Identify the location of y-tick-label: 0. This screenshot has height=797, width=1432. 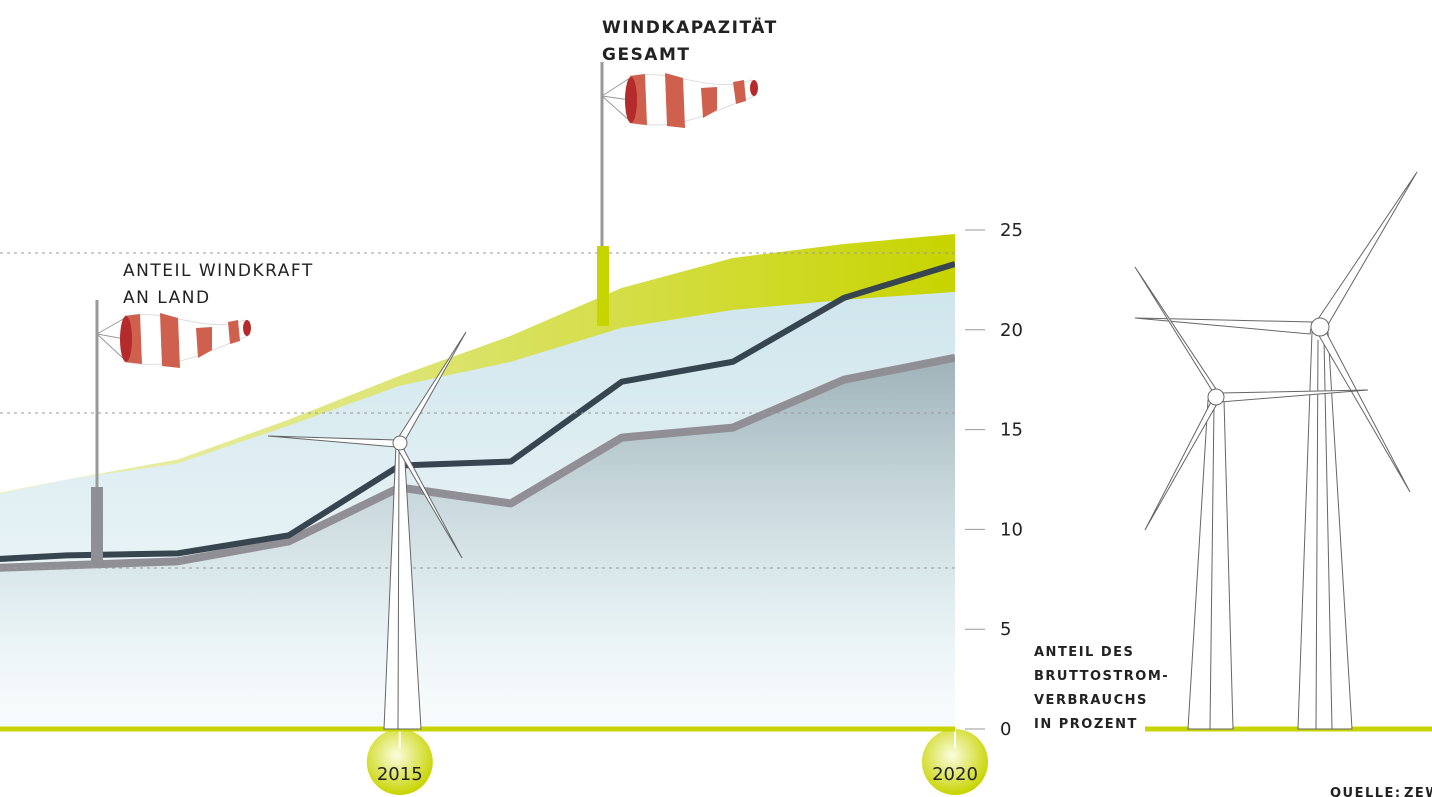
(1005, 729).